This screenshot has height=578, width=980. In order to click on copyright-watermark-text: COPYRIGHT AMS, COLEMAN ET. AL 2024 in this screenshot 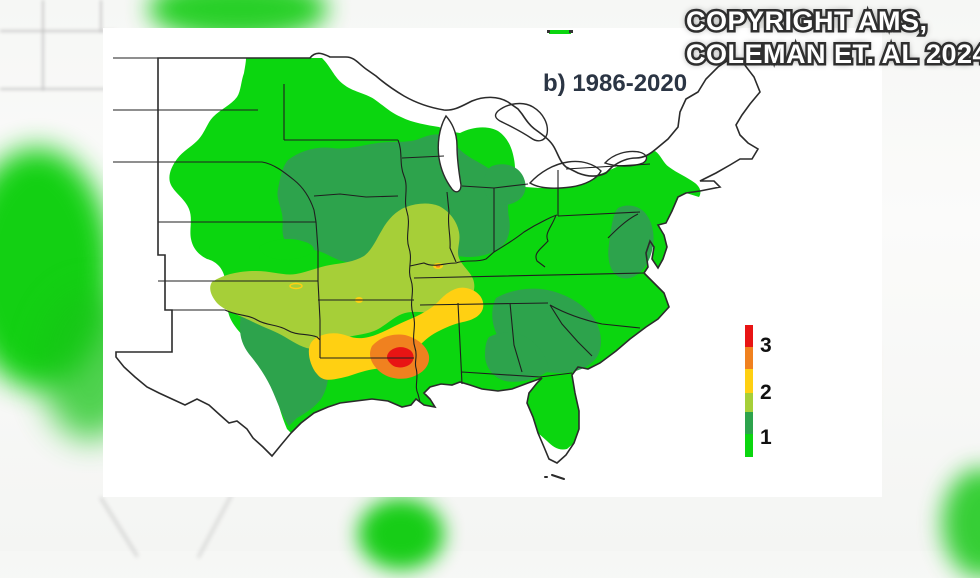, I will do `click(833, 38)`.